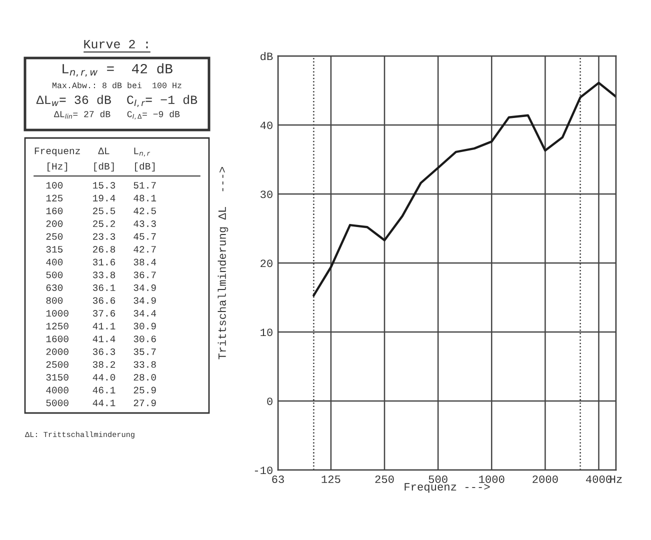 This screenshot has width=651, height=540. What do you see at coordinates (101, 300) in the screenshot?
I see `text: 800 36.6 34.9` at bounding box center [101, 300].